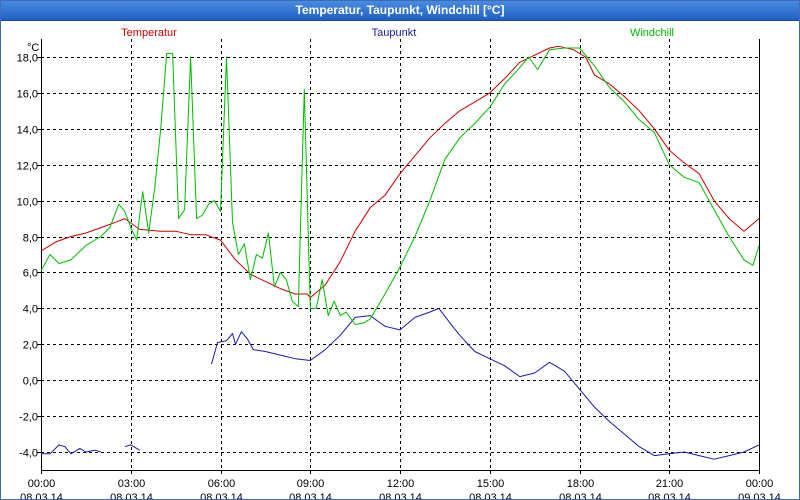 The width and height of the screenshot is (800, 500). Describe the element at coordinates (652, 33) in the screenshot. I see `legend-item-windchill: Windchill` at that location.